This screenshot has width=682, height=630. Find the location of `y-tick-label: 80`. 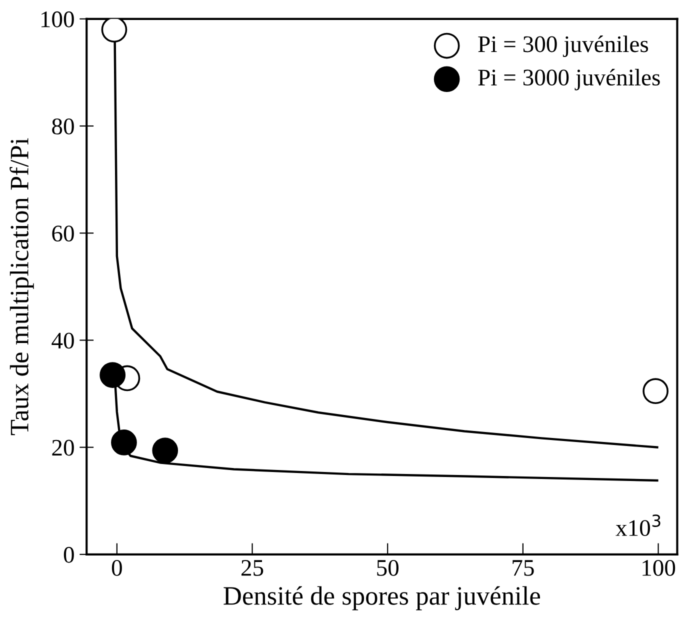

y-tick-label: 80 is located at coordinates (63, 126).